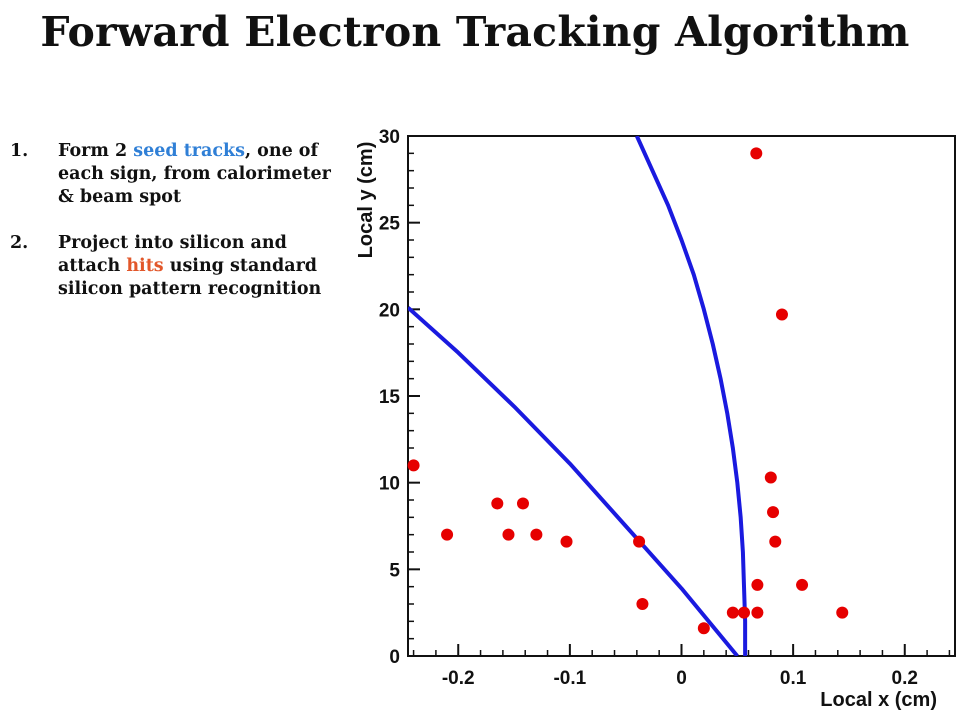  I want to click on x-tick-label: -0.1, so click(569, 678).